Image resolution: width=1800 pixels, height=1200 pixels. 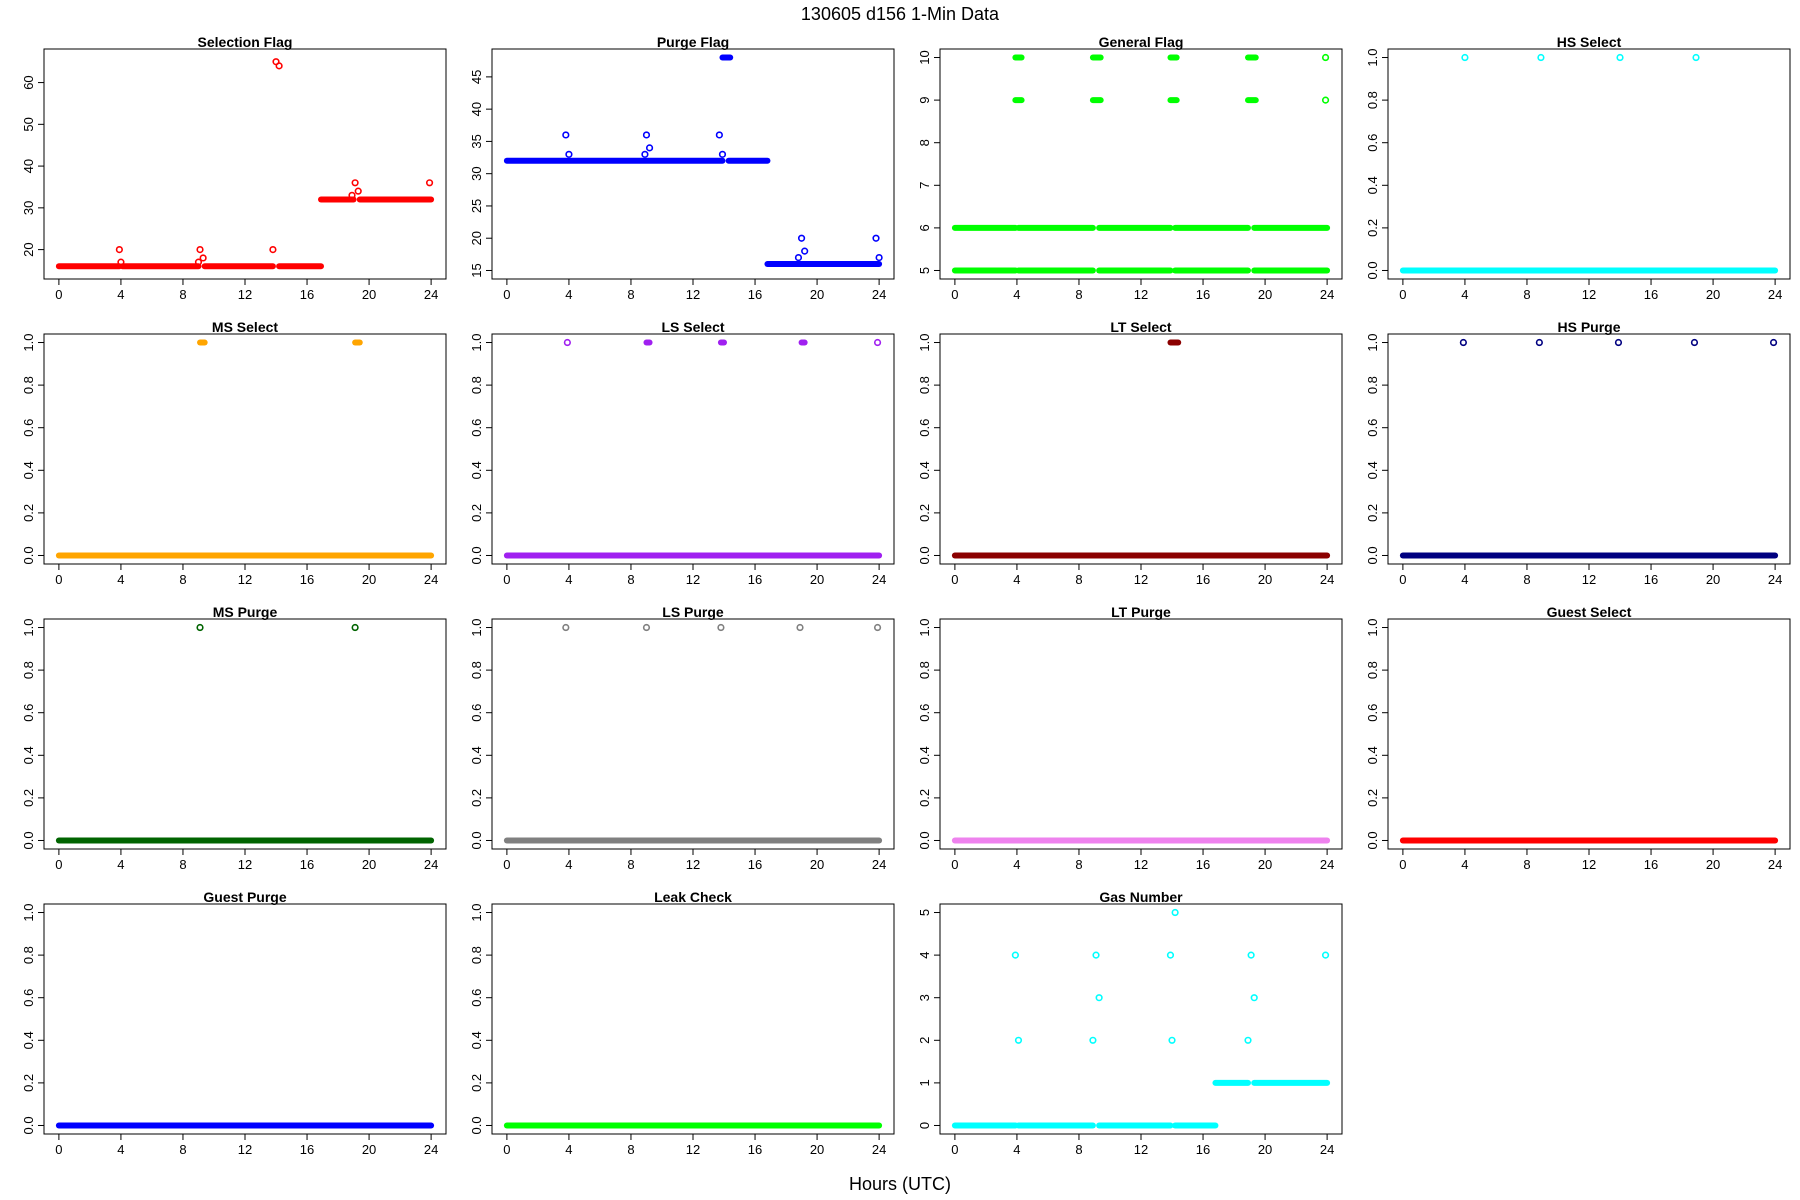 What do you see at coordinates (682, 453) in the screenshot?
I see `panel-6: LS Select 0 4 8 12 16 20 24 0.0 0.2 0.4 0.6 0.8 1.0` at bounding box center [682, 453].